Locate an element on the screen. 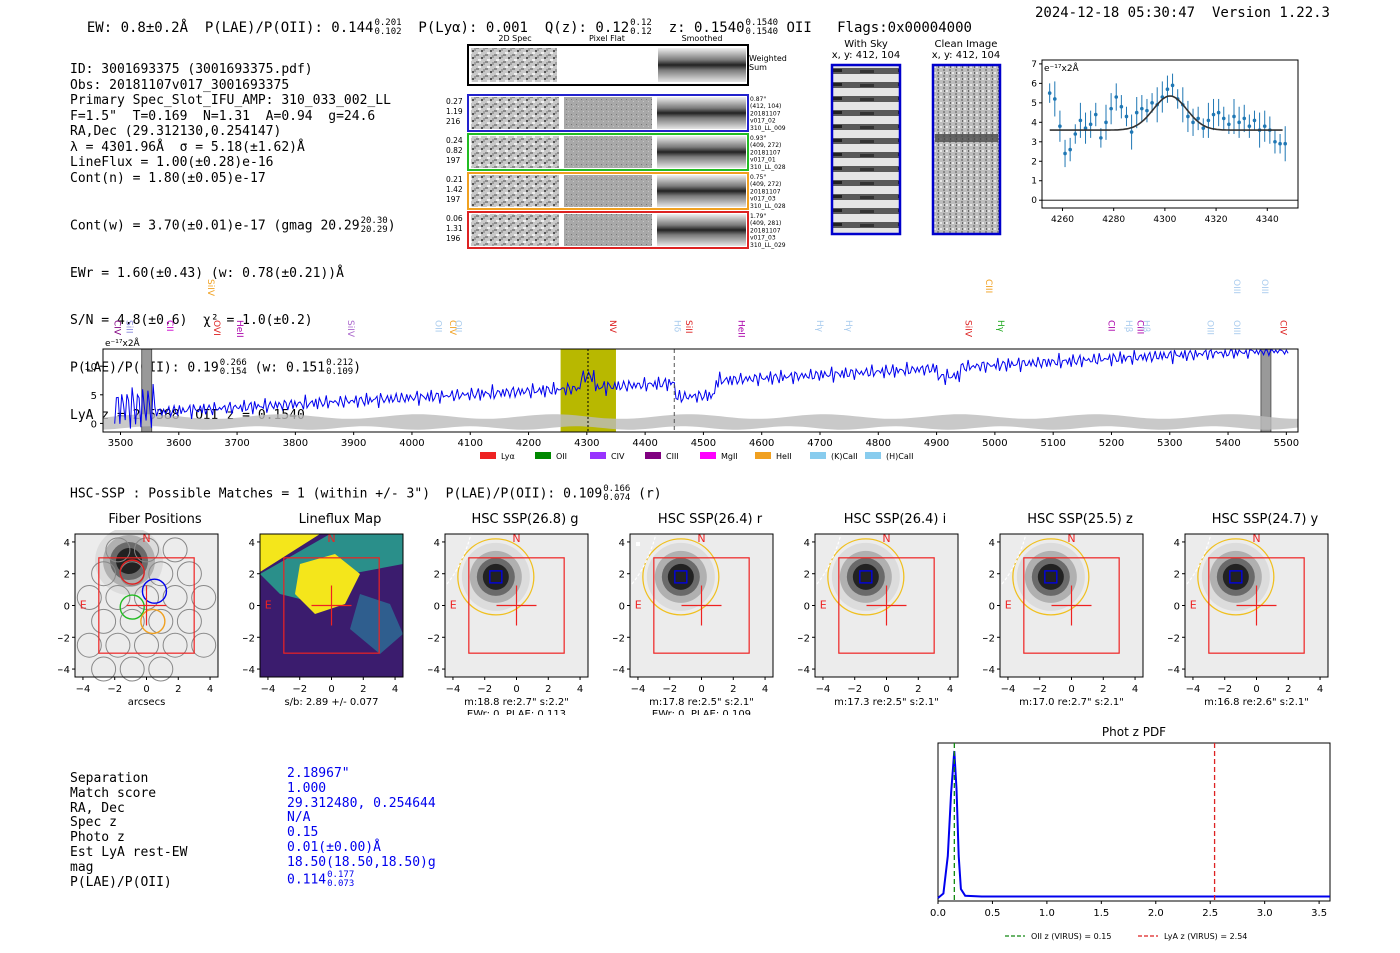 The height and width of the screenshot is (953, 1400). match-value: 1.000 is located at coordinates (307, 788).